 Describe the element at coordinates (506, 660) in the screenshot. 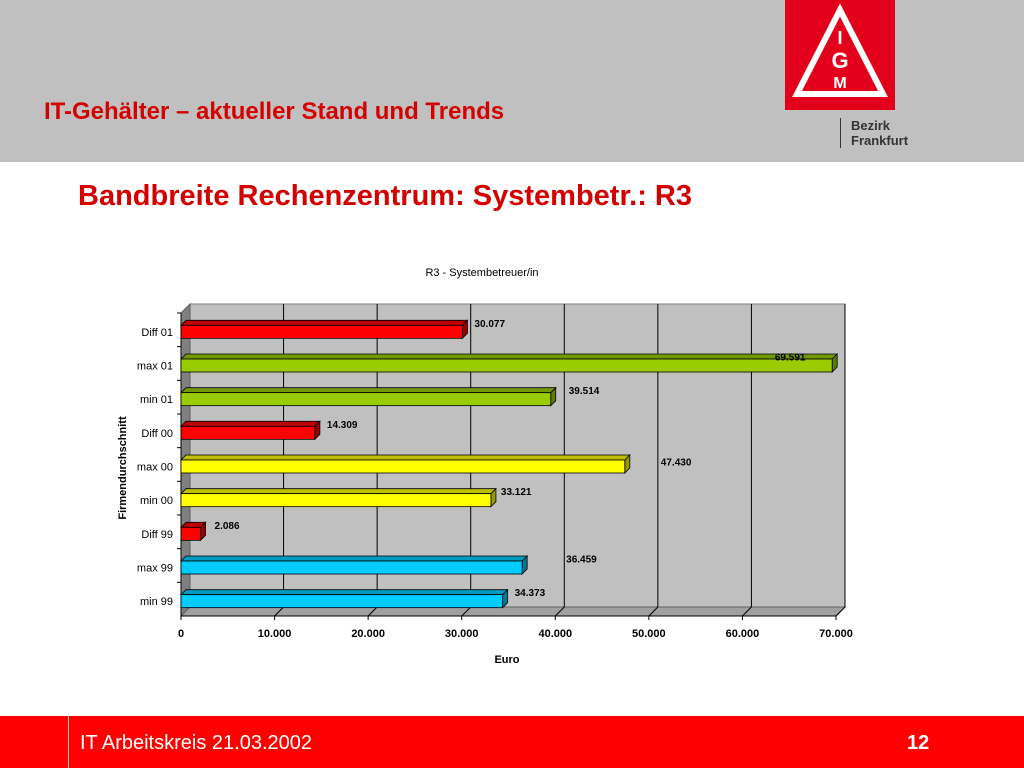

I see `x-axis-title: Euro` at that location.